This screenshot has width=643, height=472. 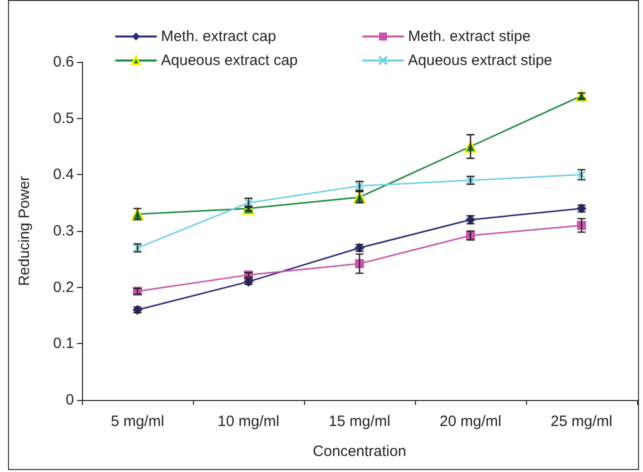 What do you see at coordinates (63, 231) in the screenshot?
I see `y-tick-label: 0.3` at bounding box center [63, 231].